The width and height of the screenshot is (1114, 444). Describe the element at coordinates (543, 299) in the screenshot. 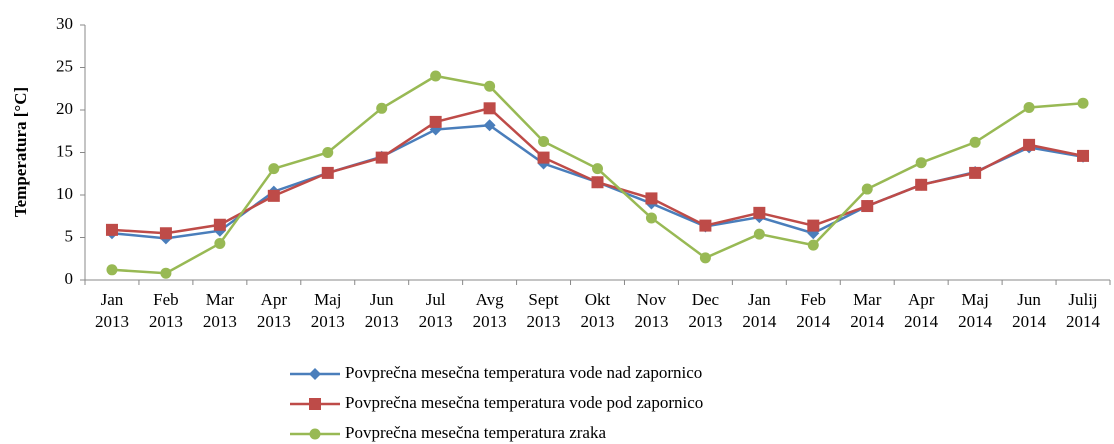

I see `x-tick-label: Sept` at that location.